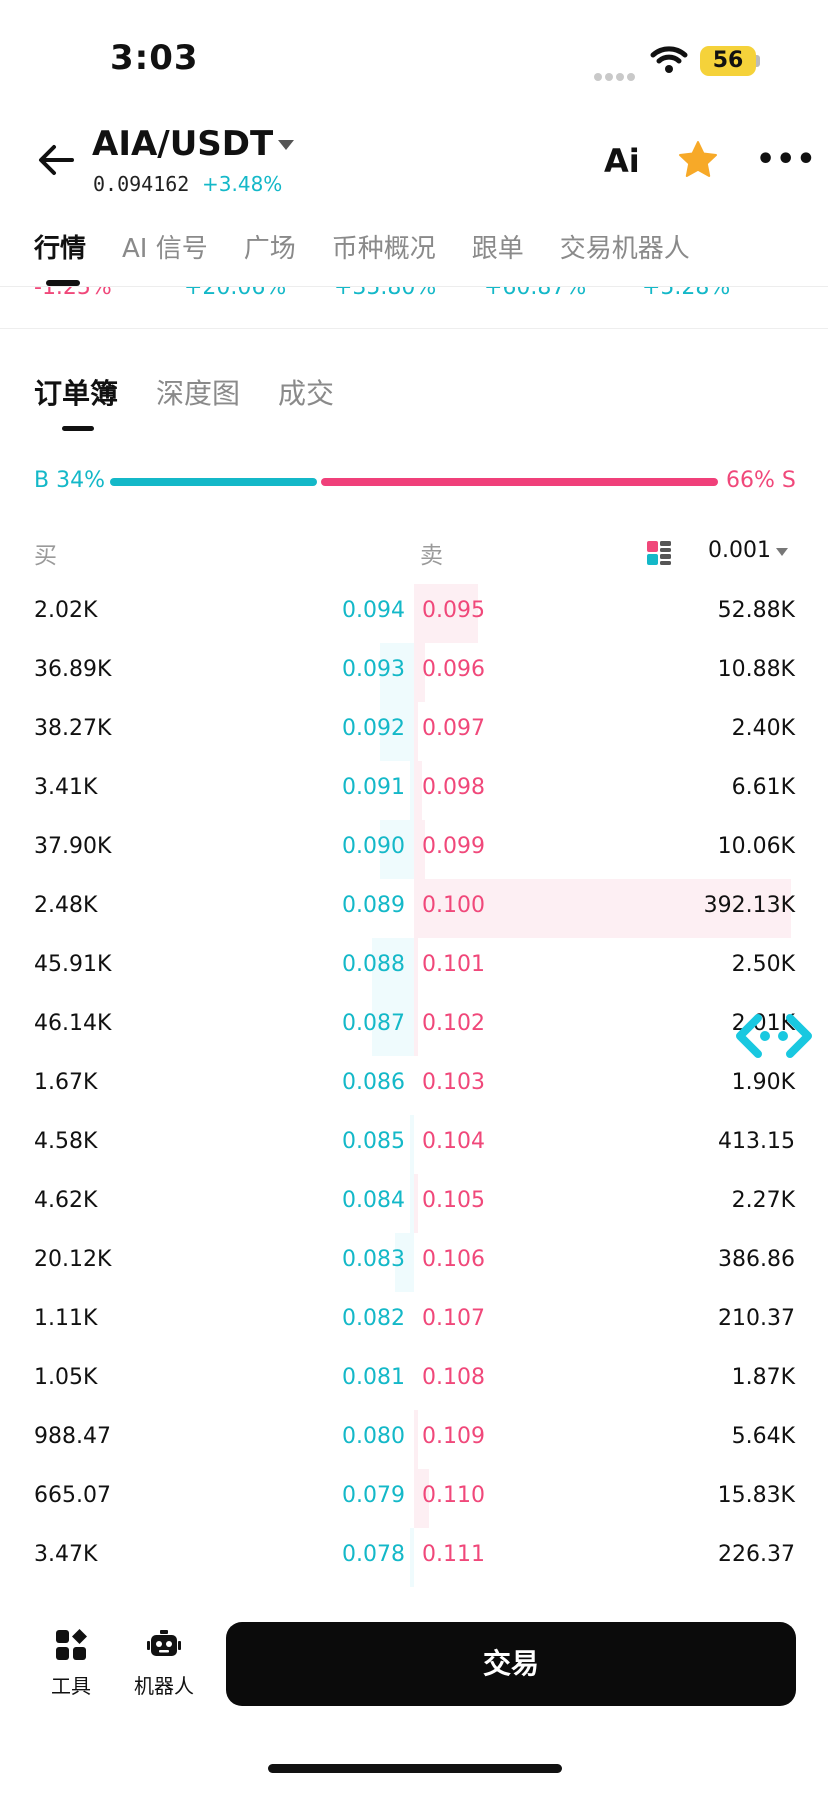  I want to click on buy-quantity: 3.41K, so click(66, 787).